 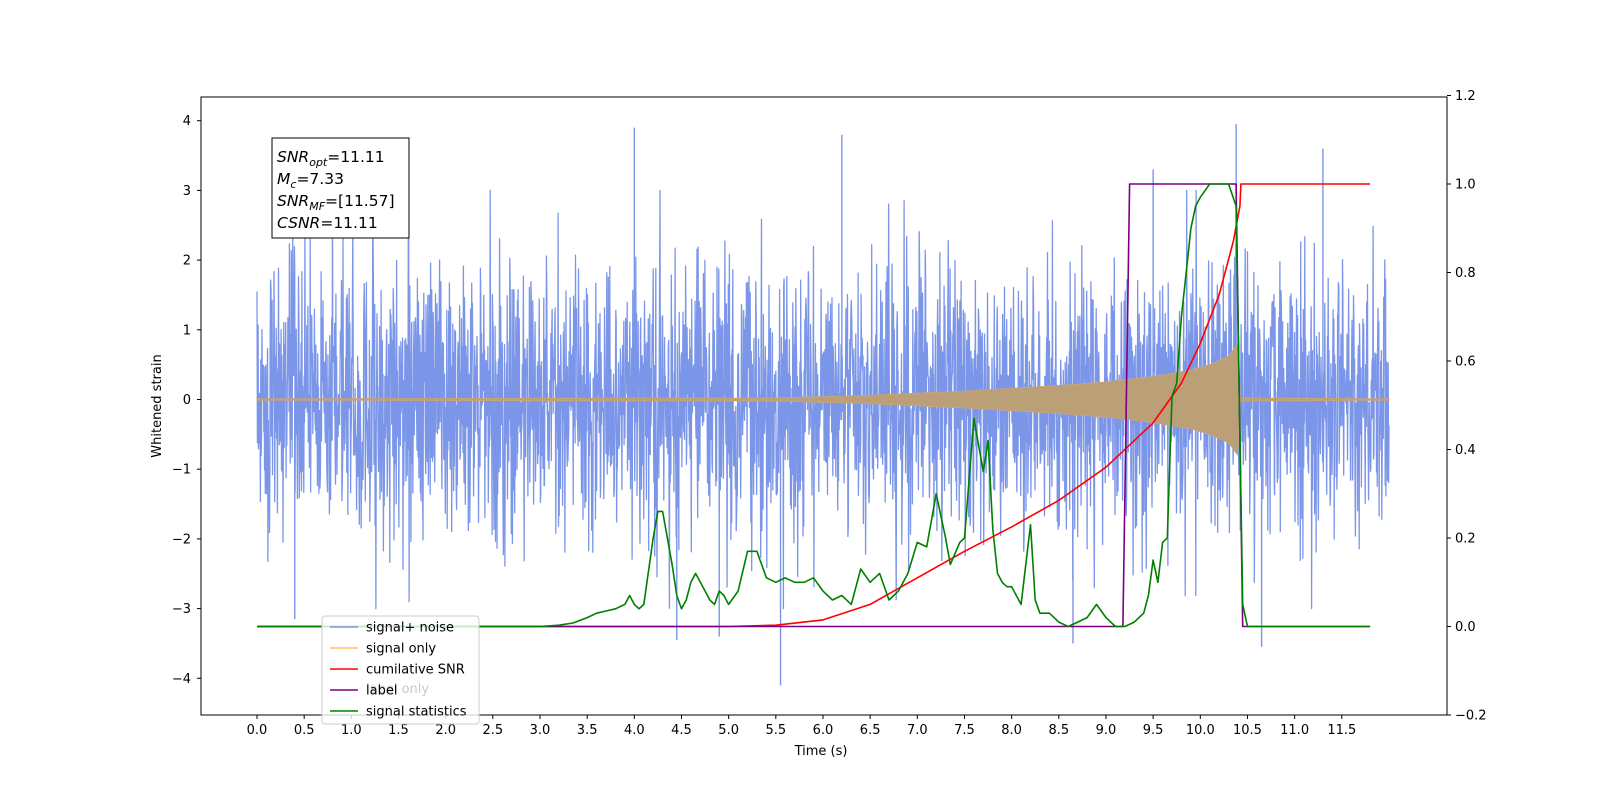 What do you see at coordinates (587, 730) in the screenshot?
I see `x-tick-label: 3.5` at bounding box center [587, 730].